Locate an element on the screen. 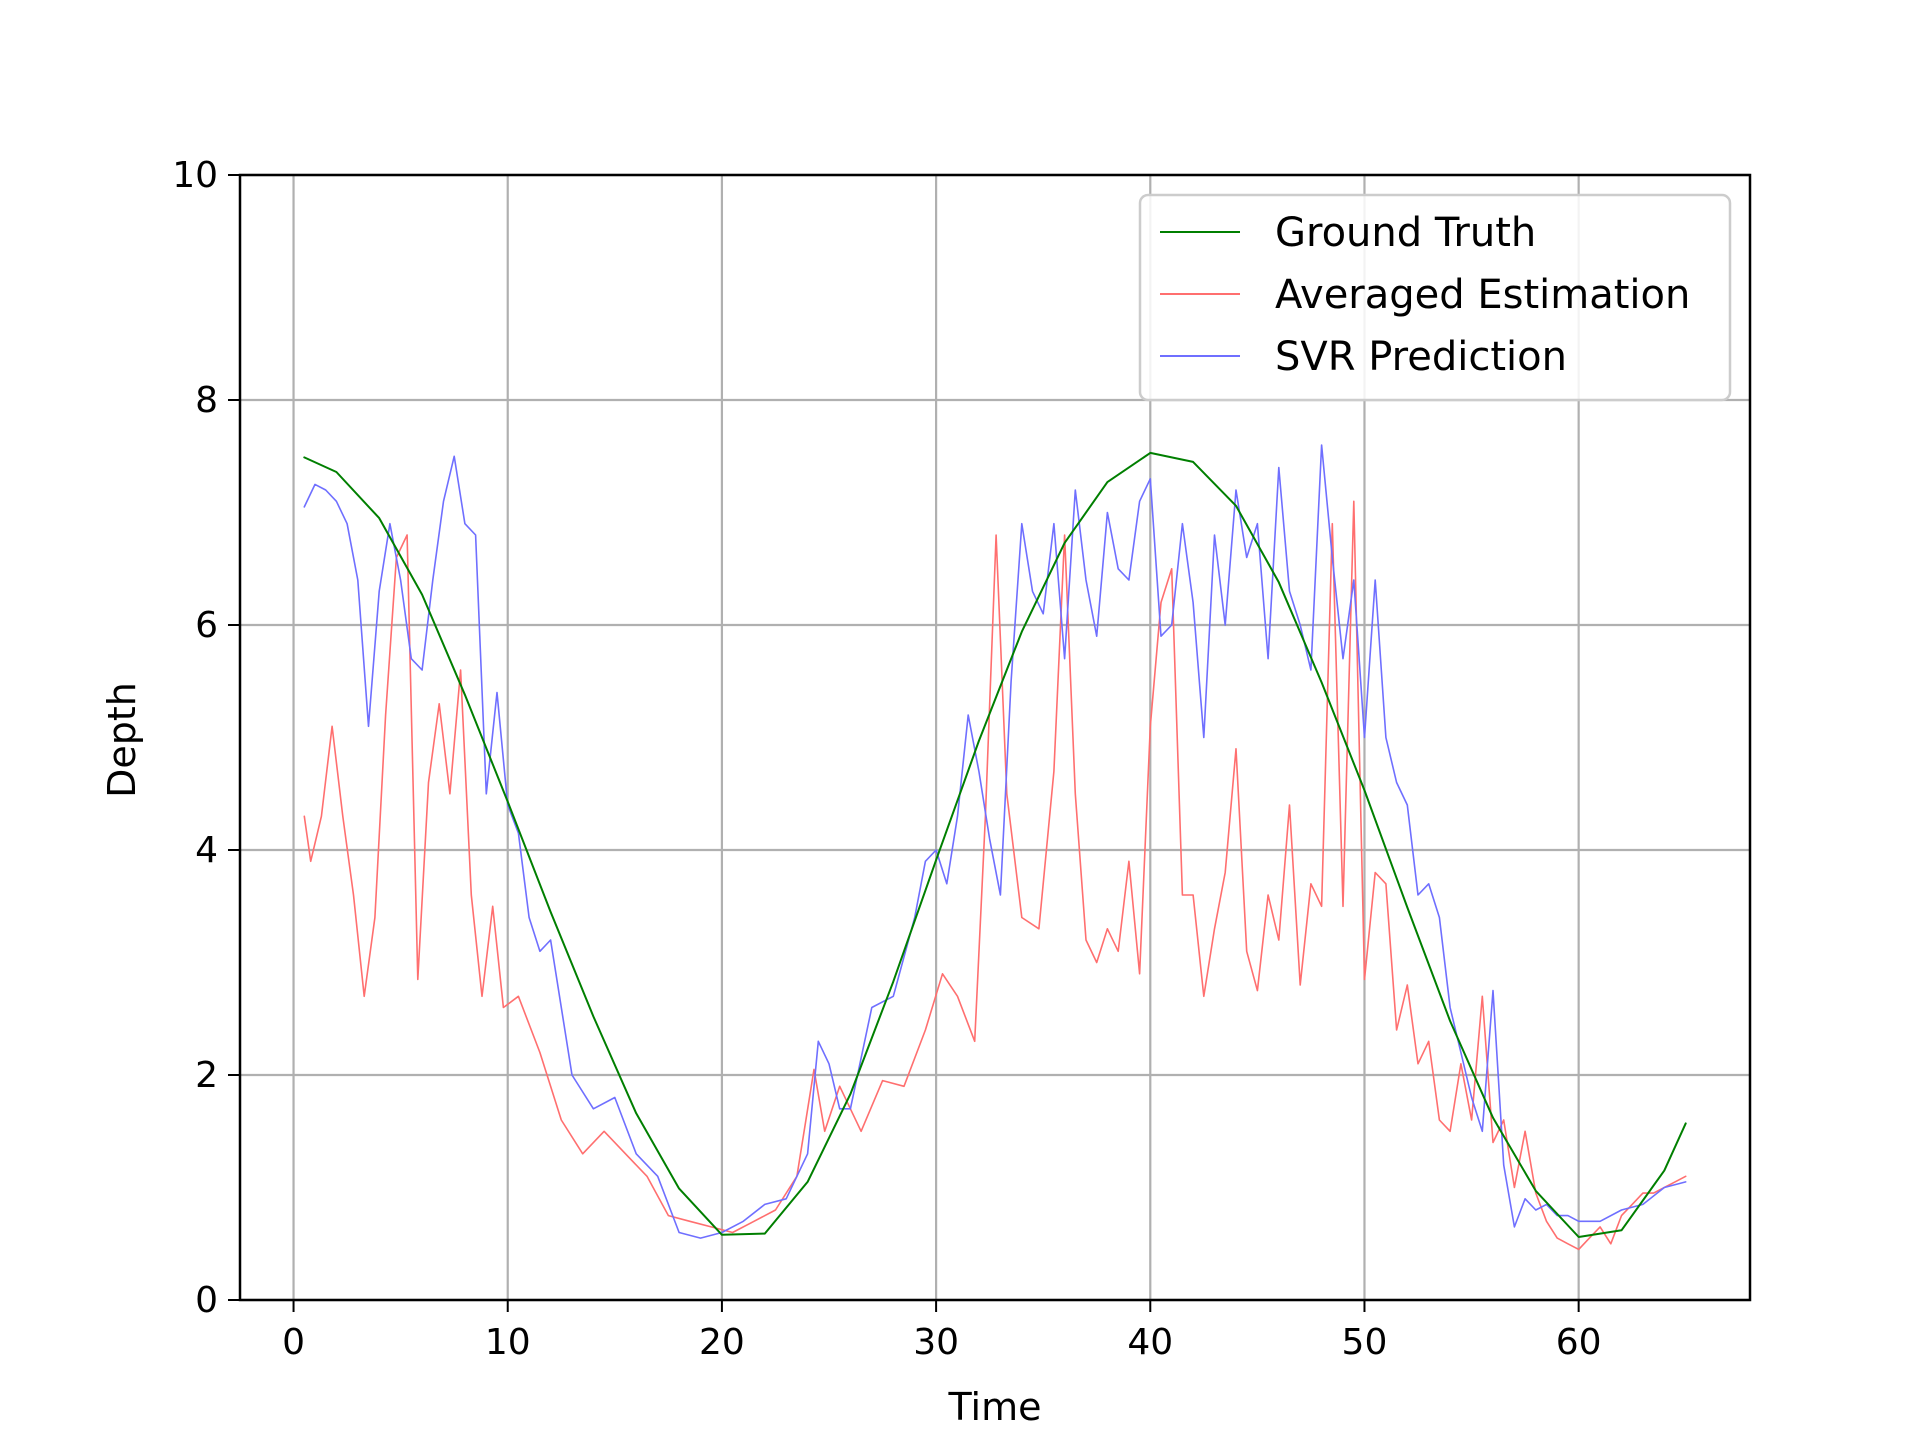 This screenshot has width=1920, height=1440. x-tick-label: 40 is located at coordinates (1150, 1342).